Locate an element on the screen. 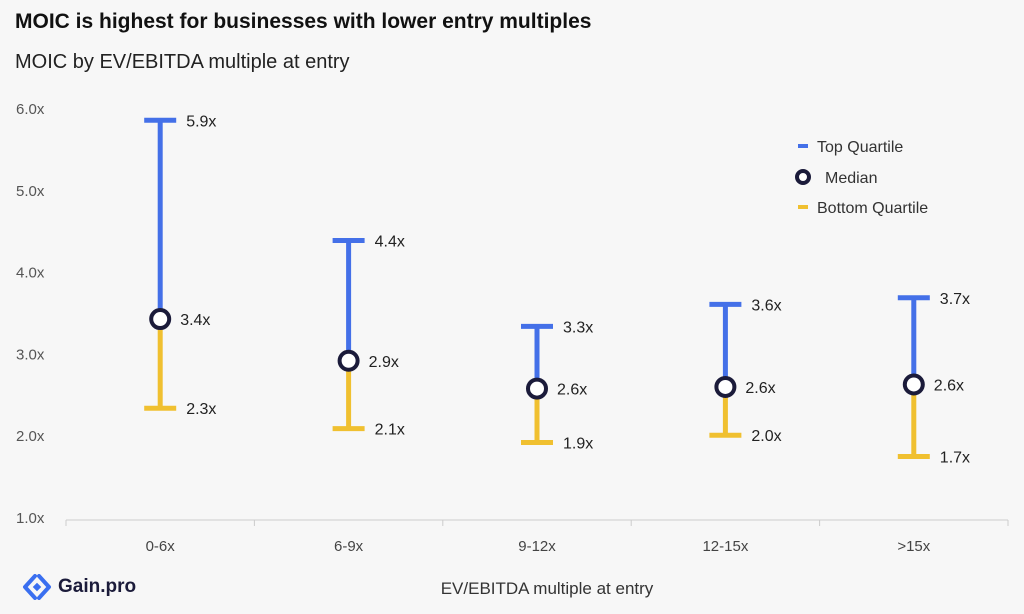 The height and width of the screenshot is (614, 1024). legend-label-bottom: Bottom Quartile is located at coordinates (872, 208).